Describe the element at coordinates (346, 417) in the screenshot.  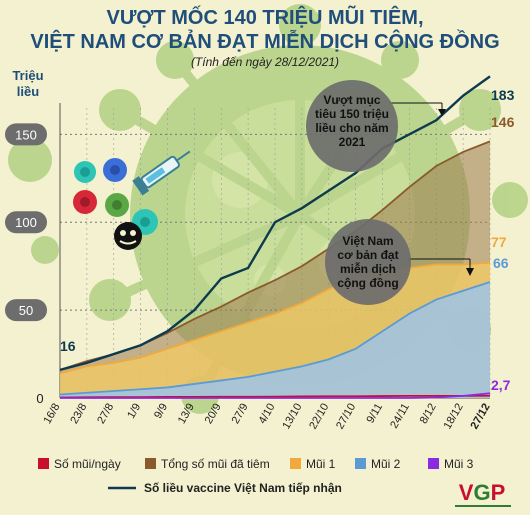
I see `x-tick-label-11: 27/10` at that location.